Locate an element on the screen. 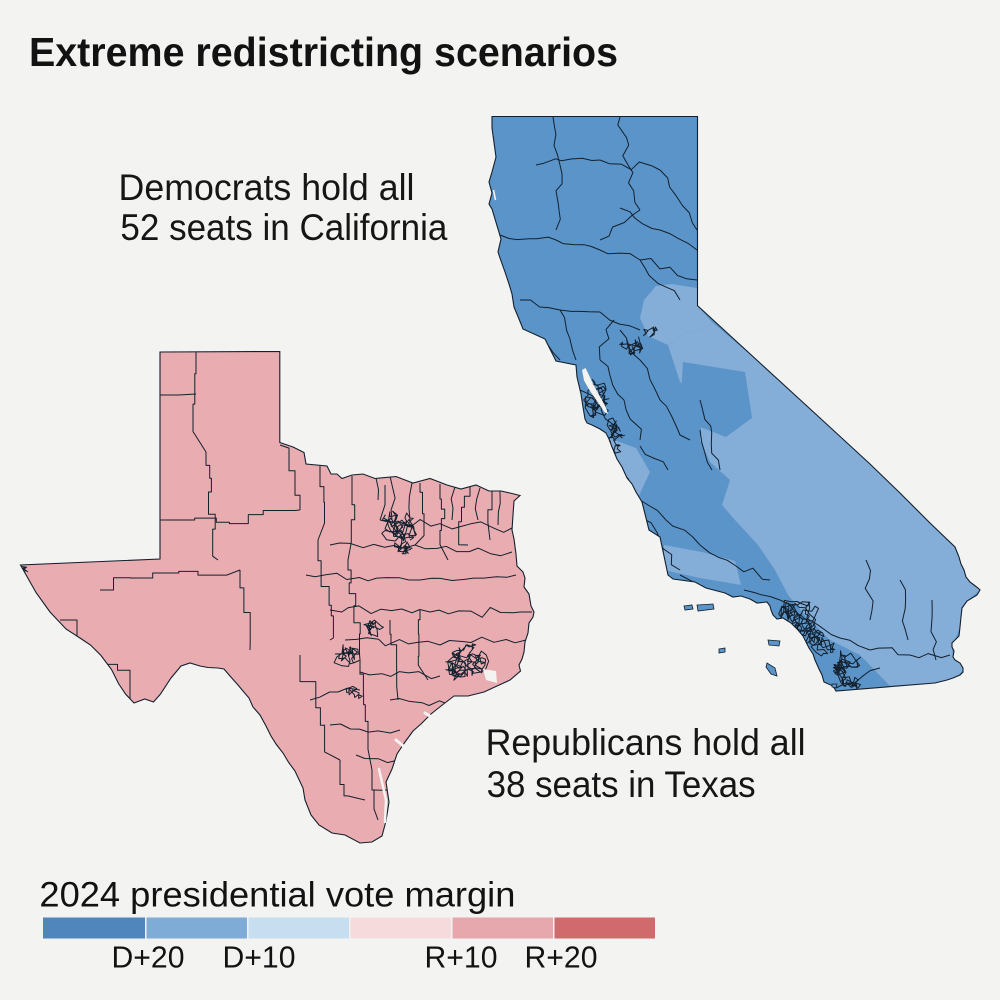  svg-text: 2024 presidential vote margin is located at coordinates (277, 895).